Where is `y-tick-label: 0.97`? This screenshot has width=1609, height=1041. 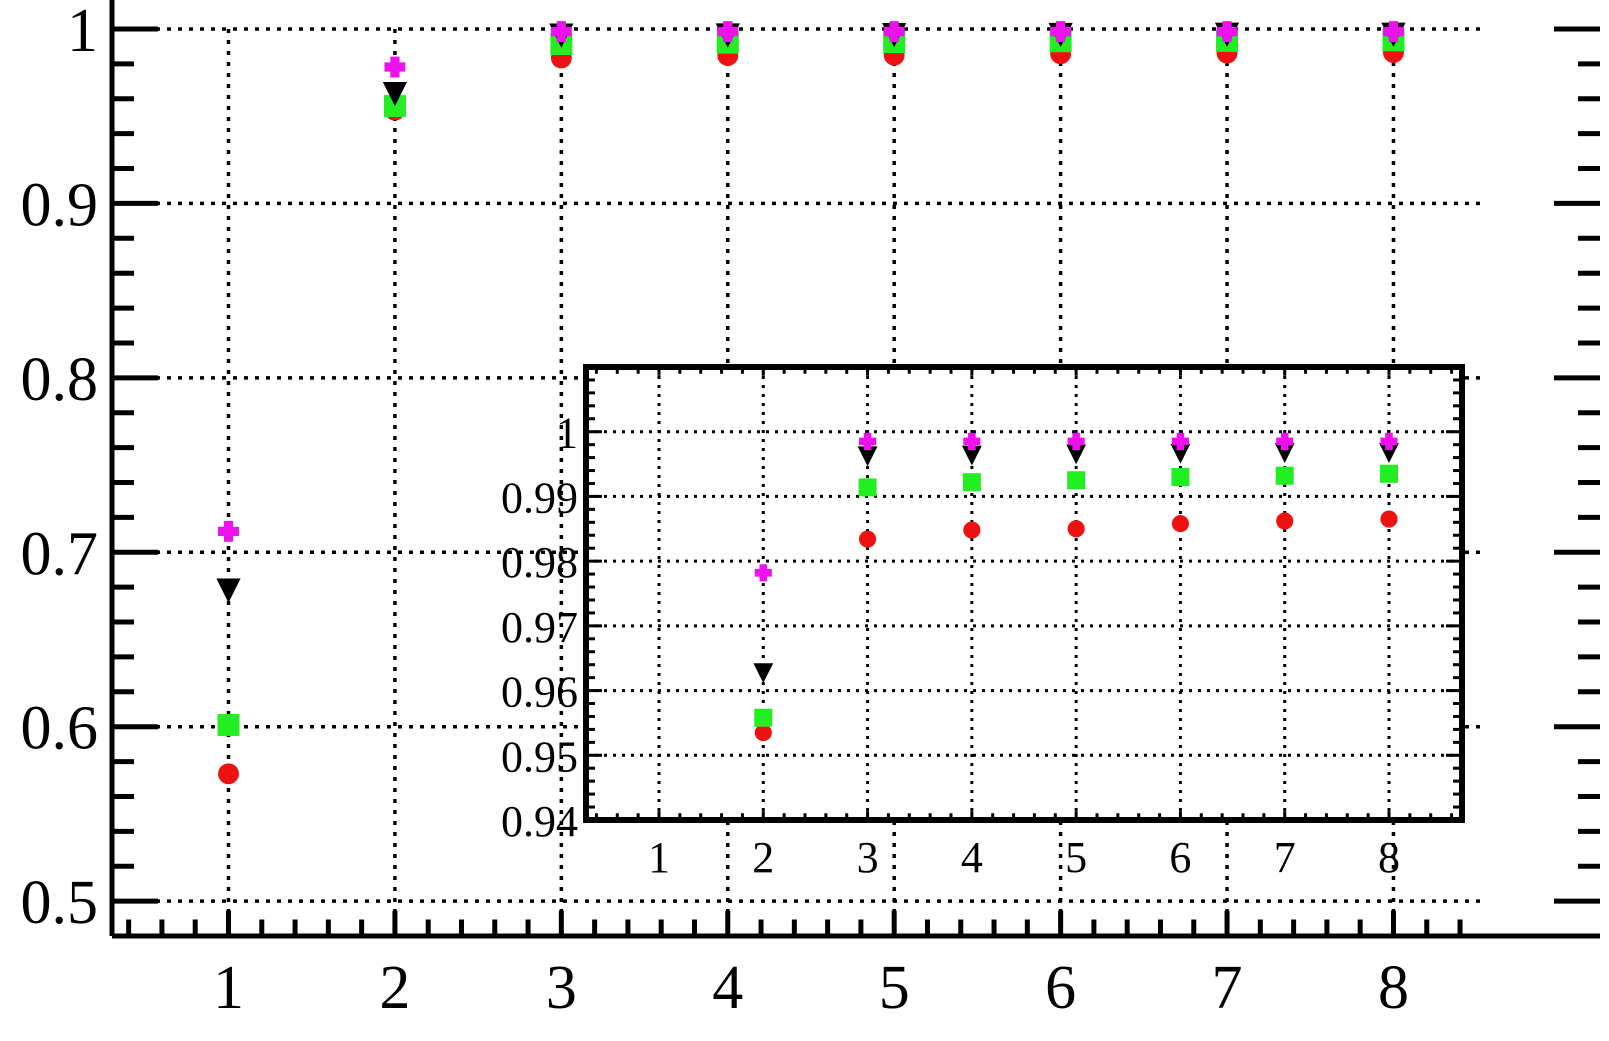 y-tick-label: 0.97 is located at coordinates (539, 627).